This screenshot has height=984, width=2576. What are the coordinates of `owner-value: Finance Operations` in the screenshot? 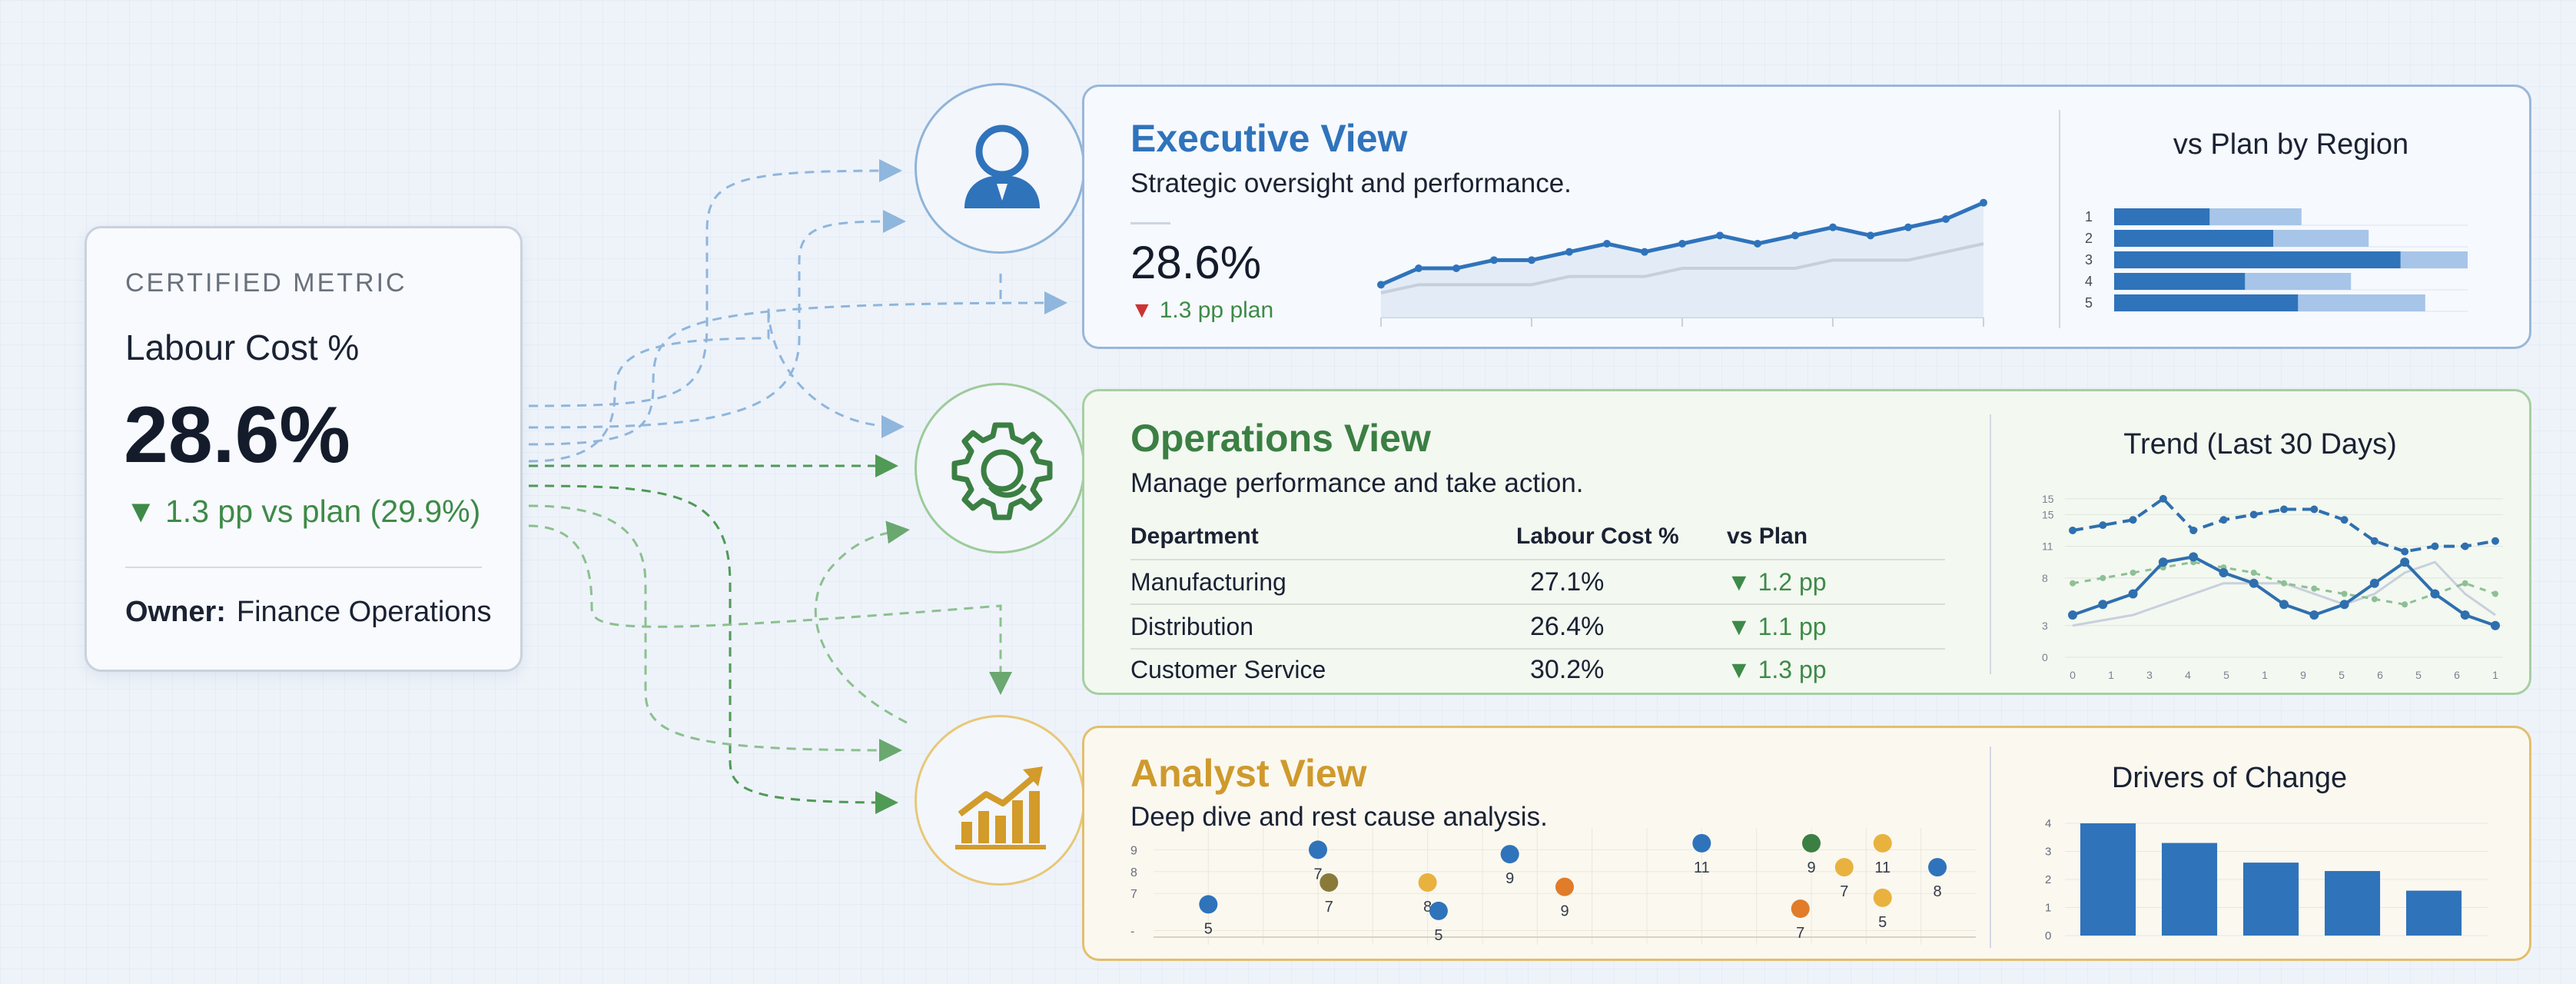 It's located at (364, 612).